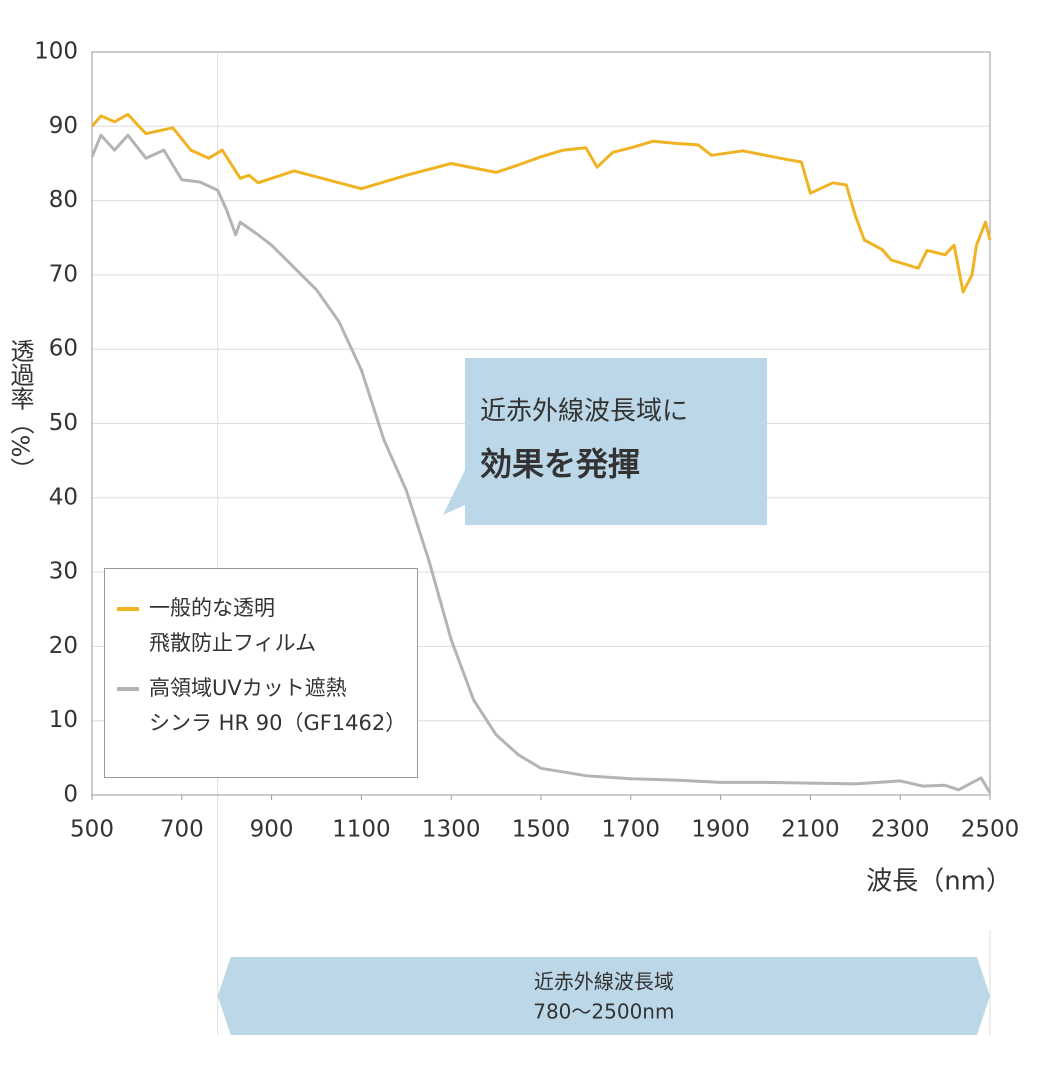 The height and width of the screenshot is (1067, 1037). Describe the element at coordinates (541, 830) in the screenshot. I see `x-tick-label: 1500` at that location.